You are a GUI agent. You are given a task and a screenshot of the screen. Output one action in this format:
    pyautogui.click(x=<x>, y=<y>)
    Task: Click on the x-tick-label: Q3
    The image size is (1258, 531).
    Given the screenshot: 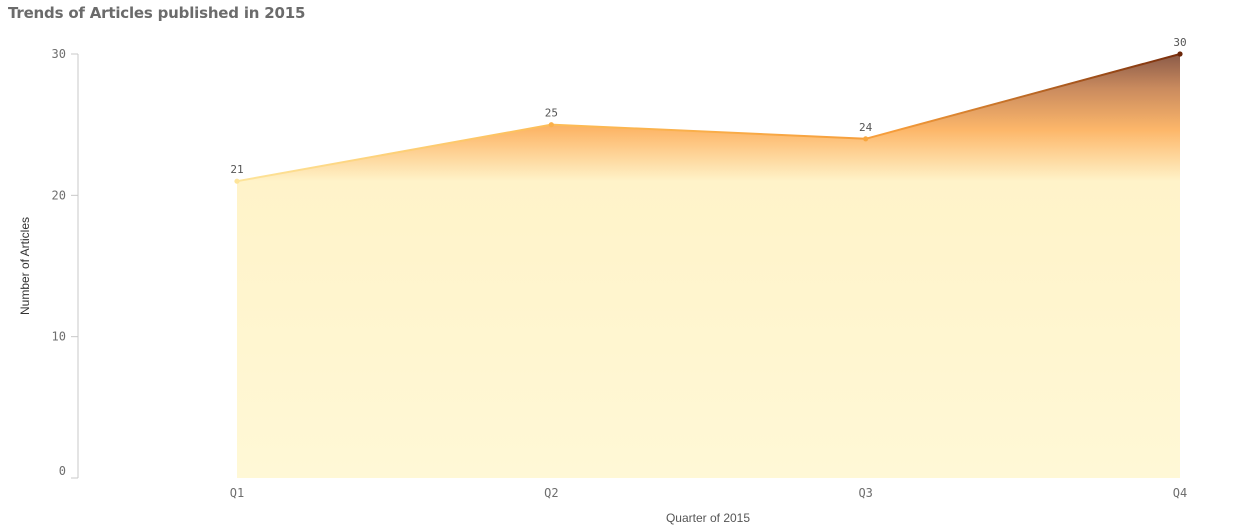 What is the action you would take?
    pyautogui.click(x=865, y=493)
    